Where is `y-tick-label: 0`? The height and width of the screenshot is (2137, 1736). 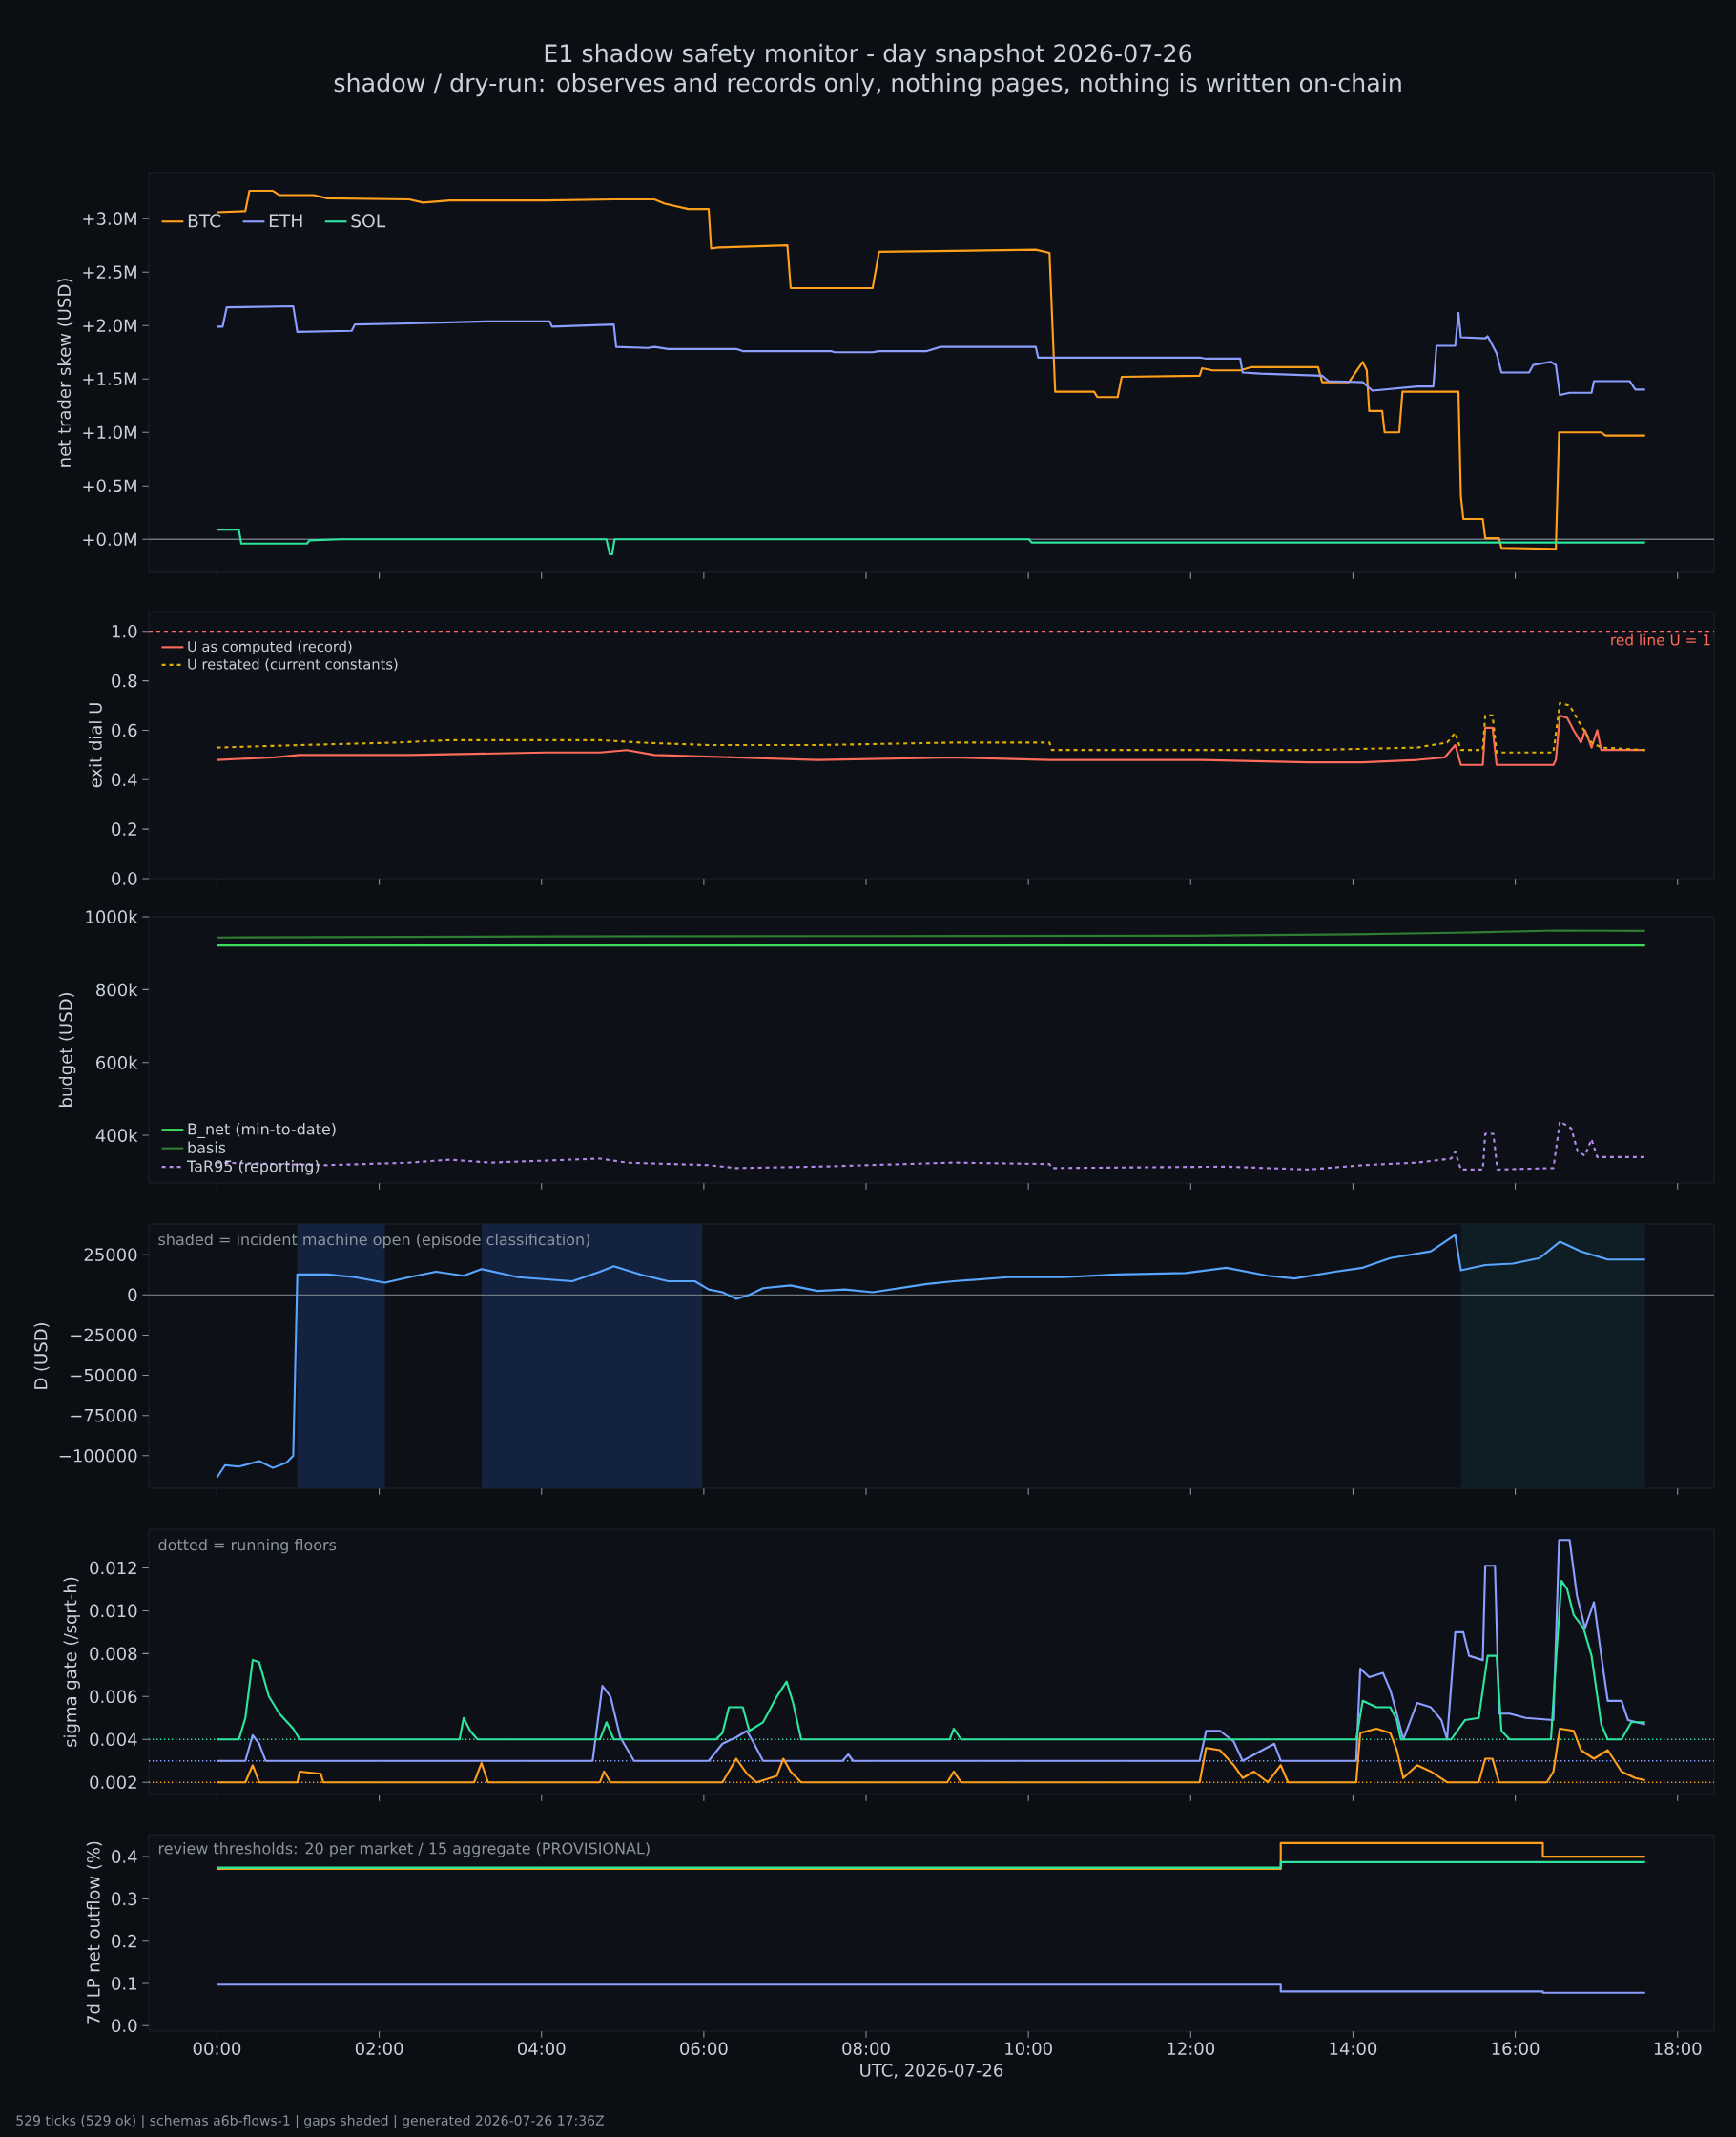 y-tick-label: 0 is located at coordinates (132, 1295).